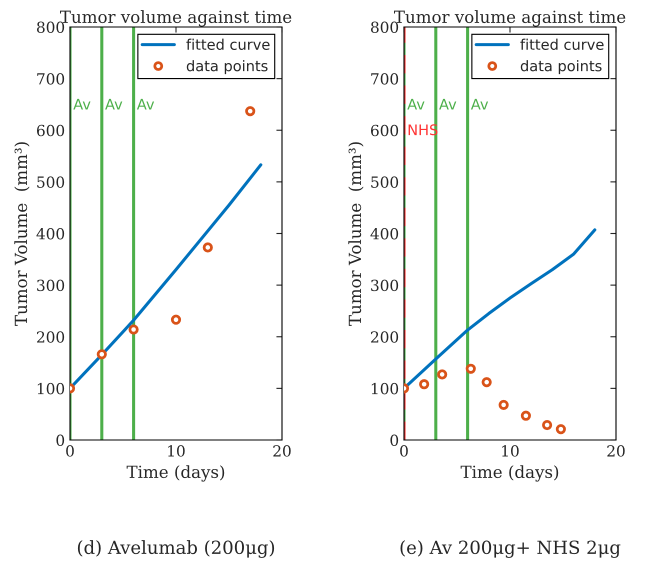 Image resolution: width=646 pixels, height=576 pixels. Describe the element at coordinates (510, 549) in the screenshot. I see `text: (e) Av 200μg+ NHS 2μg` at that location.